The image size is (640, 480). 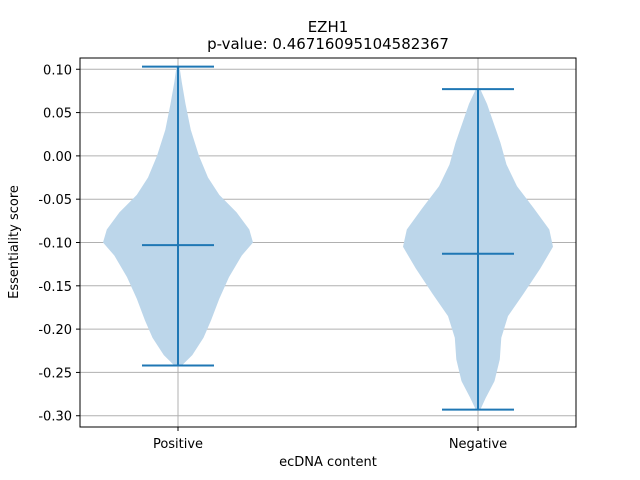 What do you see at coordinates (57, 157) in the screenshot?
I see `y-tick-label: 0.00` at bounding box center [57, 157].